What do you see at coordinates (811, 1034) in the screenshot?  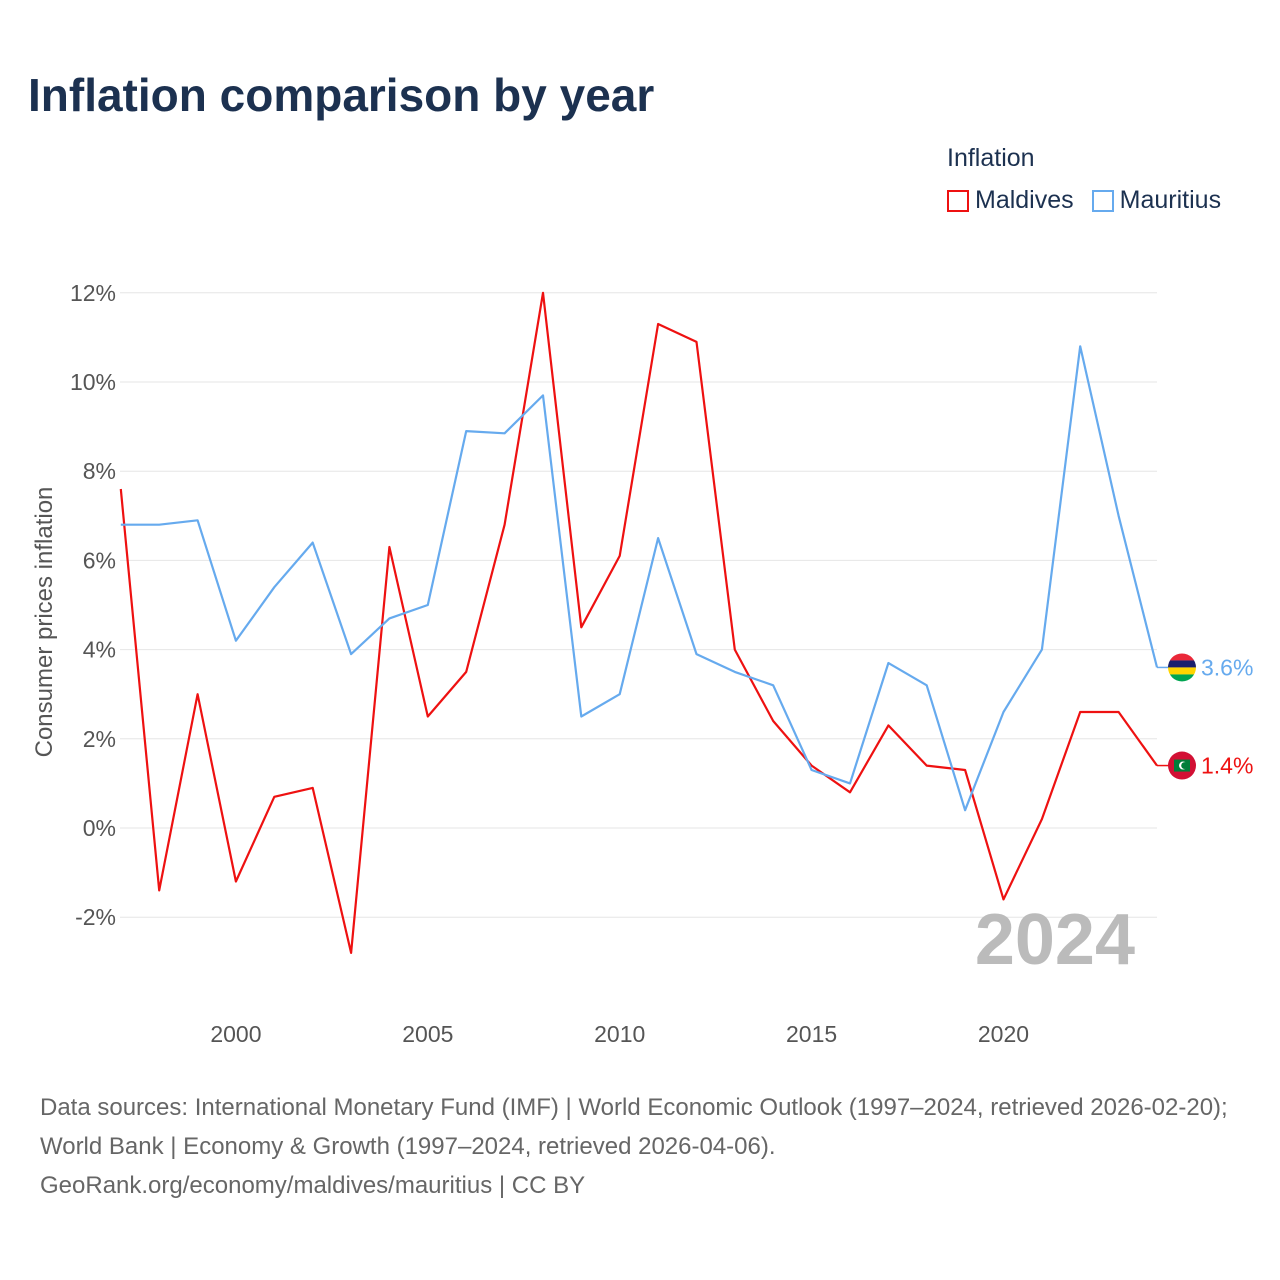 I see `x-tick-label: 2015` at bounding box center [811, 1034].